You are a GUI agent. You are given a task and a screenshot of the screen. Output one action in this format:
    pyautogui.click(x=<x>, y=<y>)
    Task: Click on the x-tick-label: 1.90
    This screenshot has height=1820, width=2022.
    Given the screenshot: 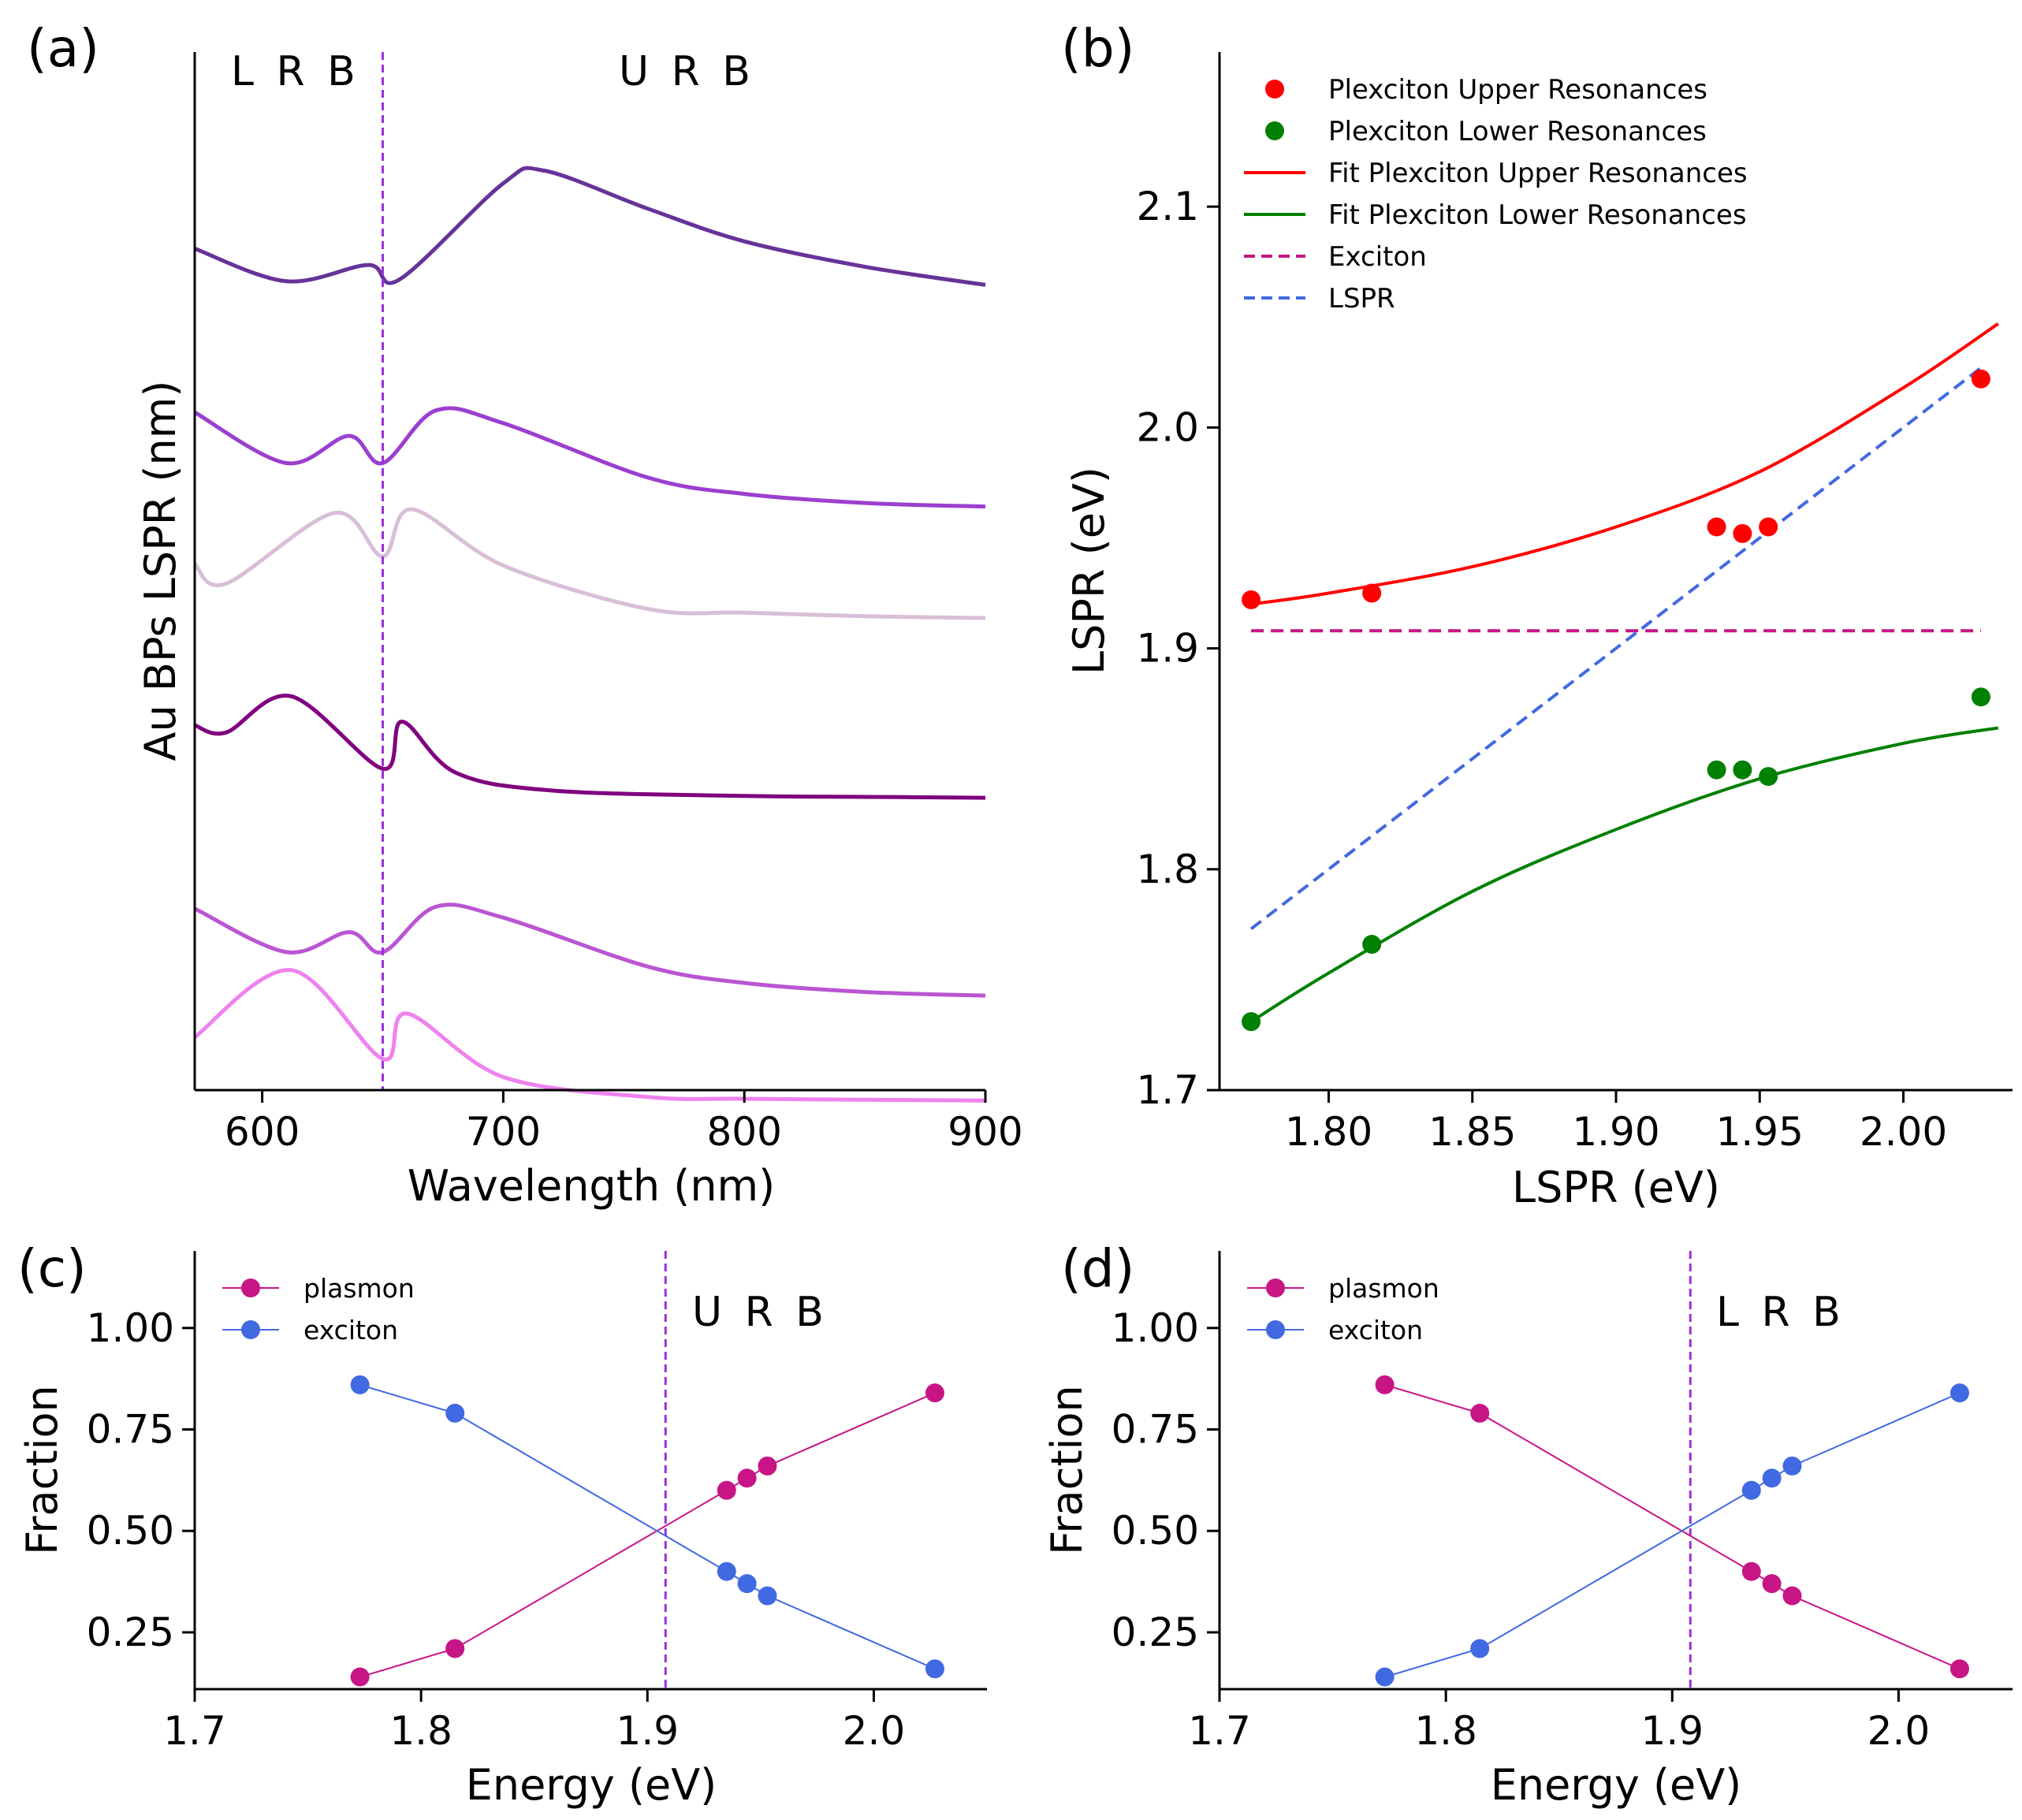 What is the action you would take?
    pyautogui.click(x=1616, y=1132)
    